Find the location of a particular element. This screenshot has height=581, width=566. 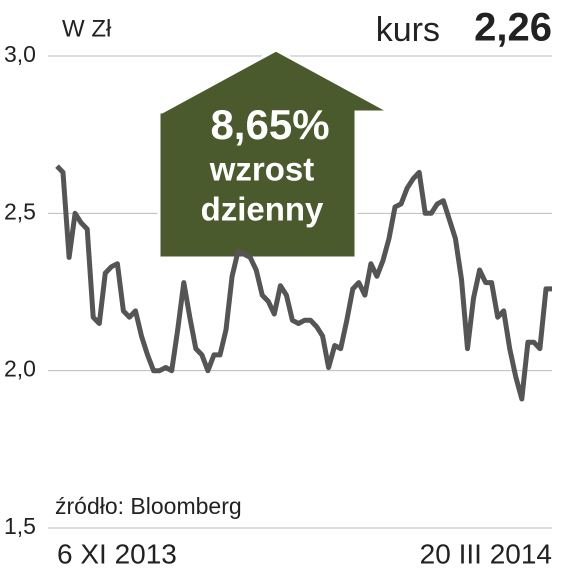

y-tick-label: 3,0 is located at coordinates (20, 54).